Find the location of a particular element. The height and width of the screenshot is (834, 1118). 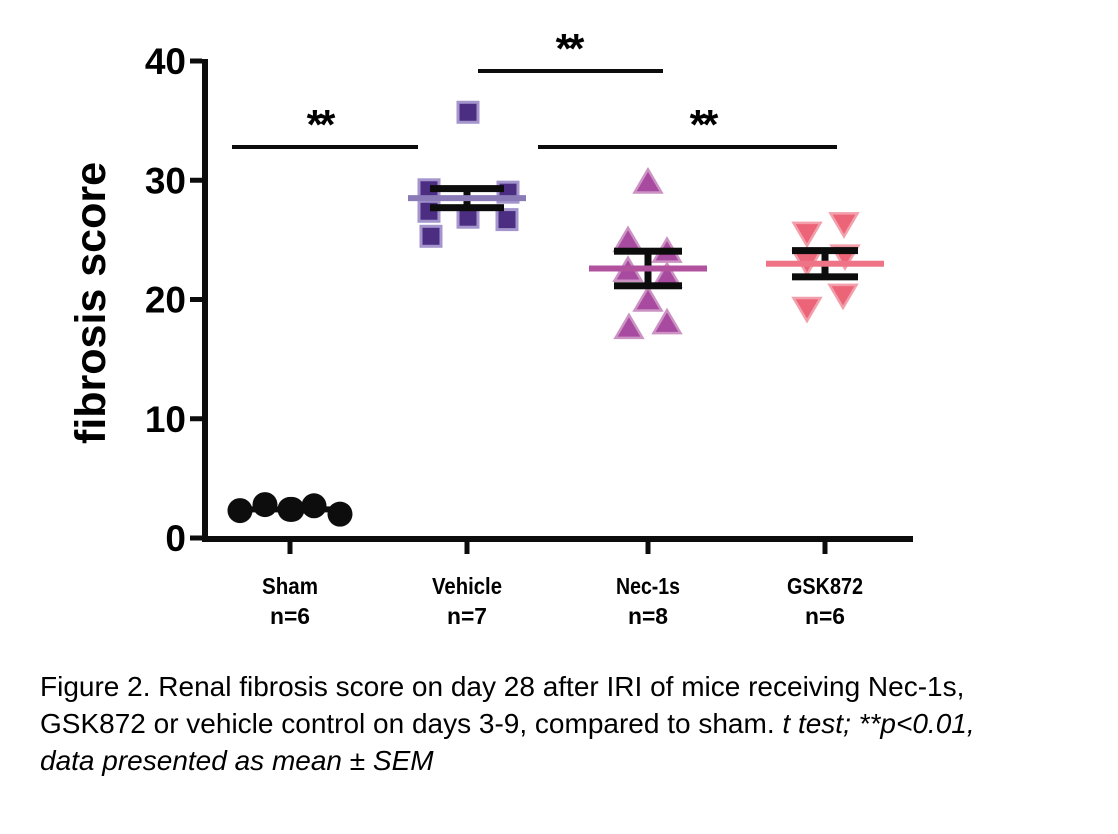

group-n-label: n=8 is located at coordinates (648, 616).